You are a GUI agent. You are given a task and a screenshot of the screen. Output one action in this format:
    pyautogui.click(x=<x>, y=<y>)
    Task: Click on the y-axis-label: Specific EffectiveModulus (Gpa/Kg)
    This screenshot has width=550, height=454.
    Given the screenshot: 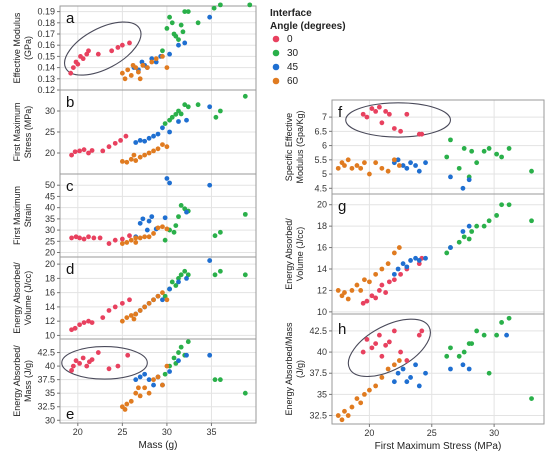 What is the action you would take?
    pyautogui.click(x=294, y=146)
    